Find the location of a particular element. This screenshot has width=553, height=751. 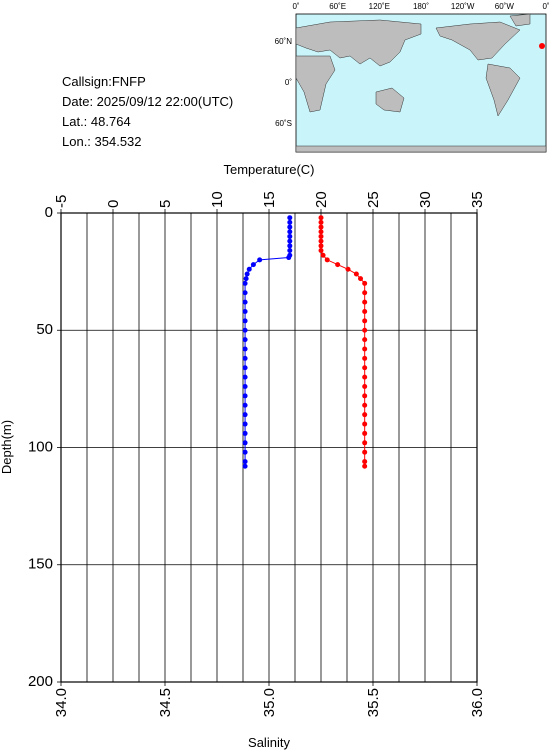

map-lon-label: 120˚W is located at coordinates (463, 6).